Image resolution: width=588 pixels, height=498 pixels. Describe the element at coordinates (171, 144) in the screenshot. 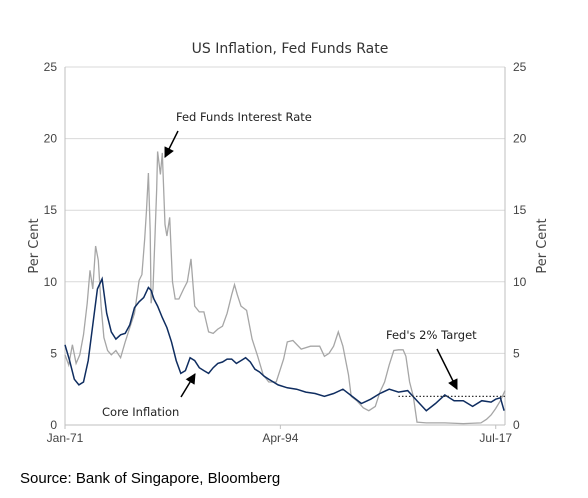

I see `annotation-arrow-fed-funds-rate` at that location.